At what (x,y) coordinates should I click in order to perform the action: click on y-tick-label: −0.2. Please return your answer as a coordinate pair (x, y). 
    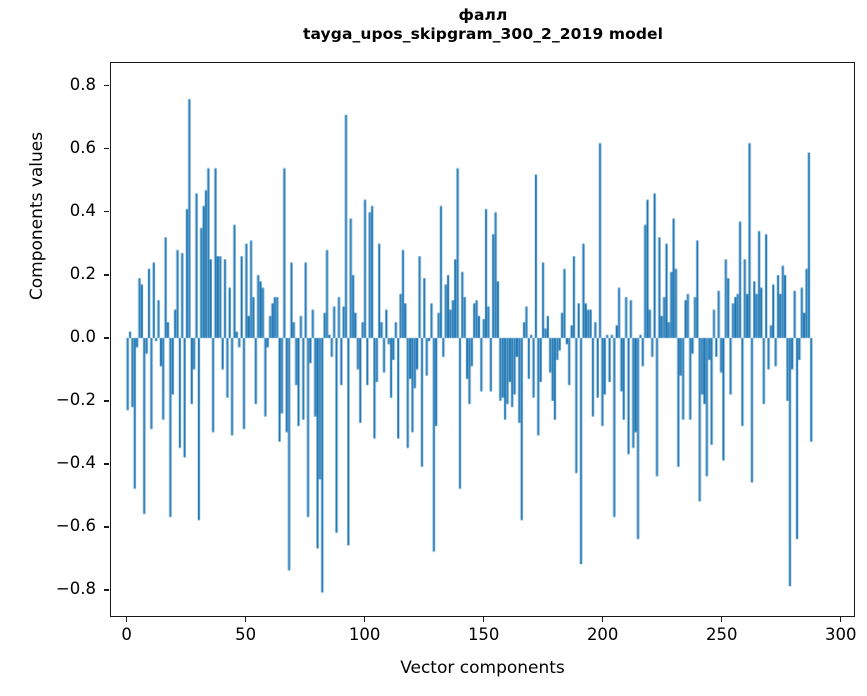
    Looking at the image, I should click on (75, 399).